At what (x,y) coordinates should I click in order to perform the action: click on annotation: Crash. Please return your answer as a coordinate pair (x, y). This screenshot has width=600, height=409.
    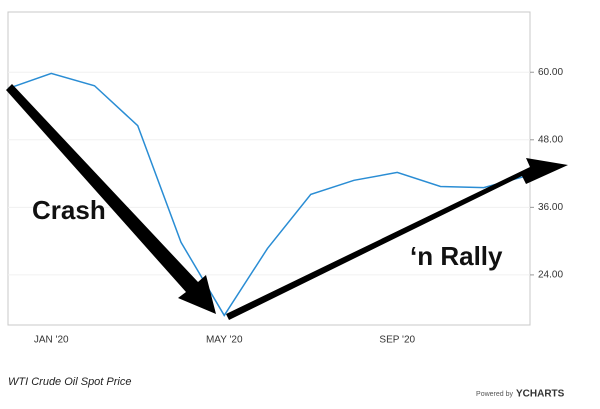
    Looking at the image, I should click on (69, 210).